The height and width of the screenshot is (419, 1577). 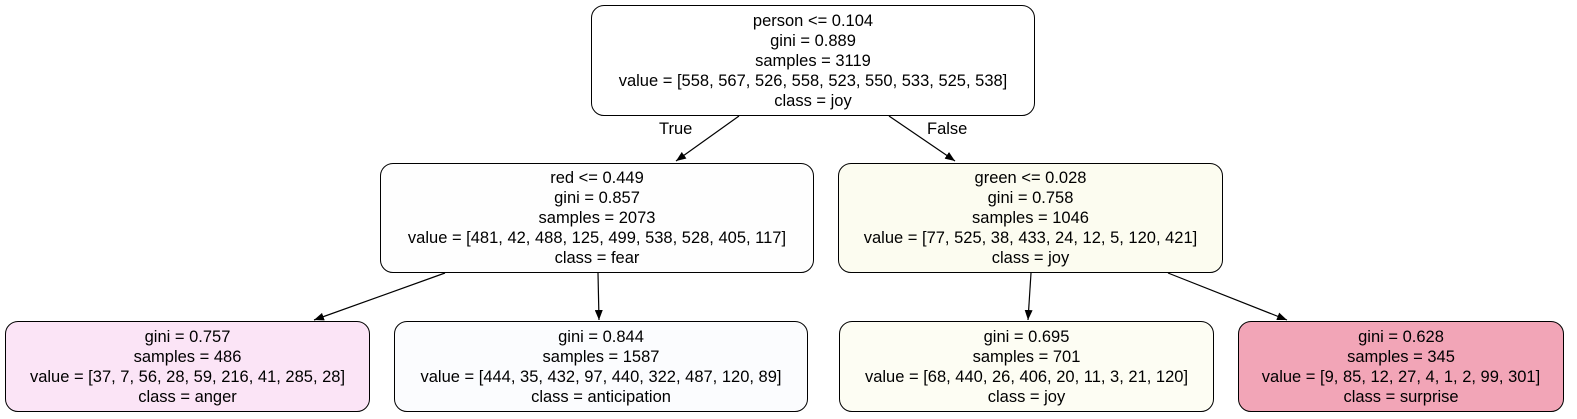 I want to click on edge-label-true: True, so click(x=676, y=129).